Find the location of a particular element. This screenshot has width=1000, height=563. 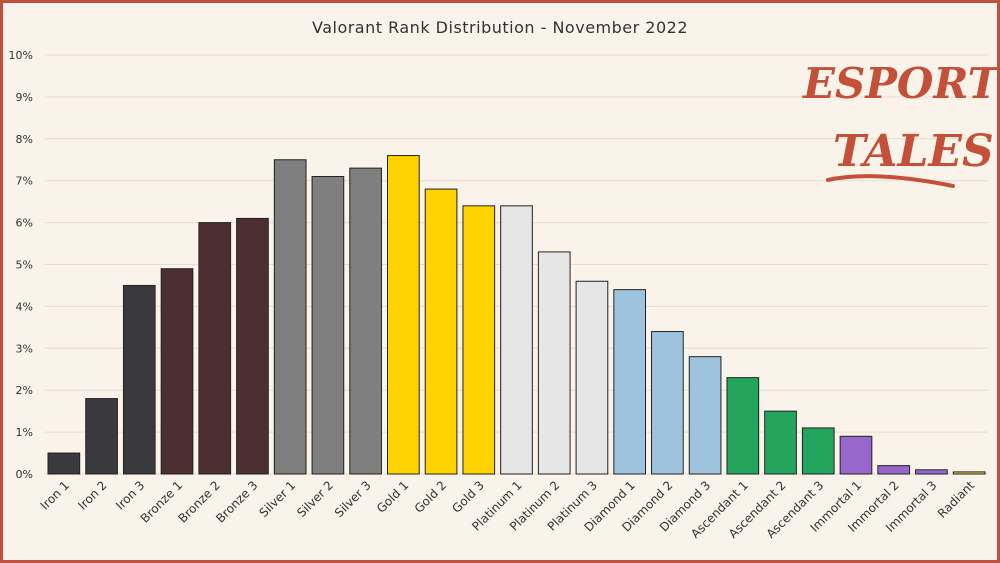

esports-tales-logo: ESPORTS TALES is located at coordinates (899, 123).